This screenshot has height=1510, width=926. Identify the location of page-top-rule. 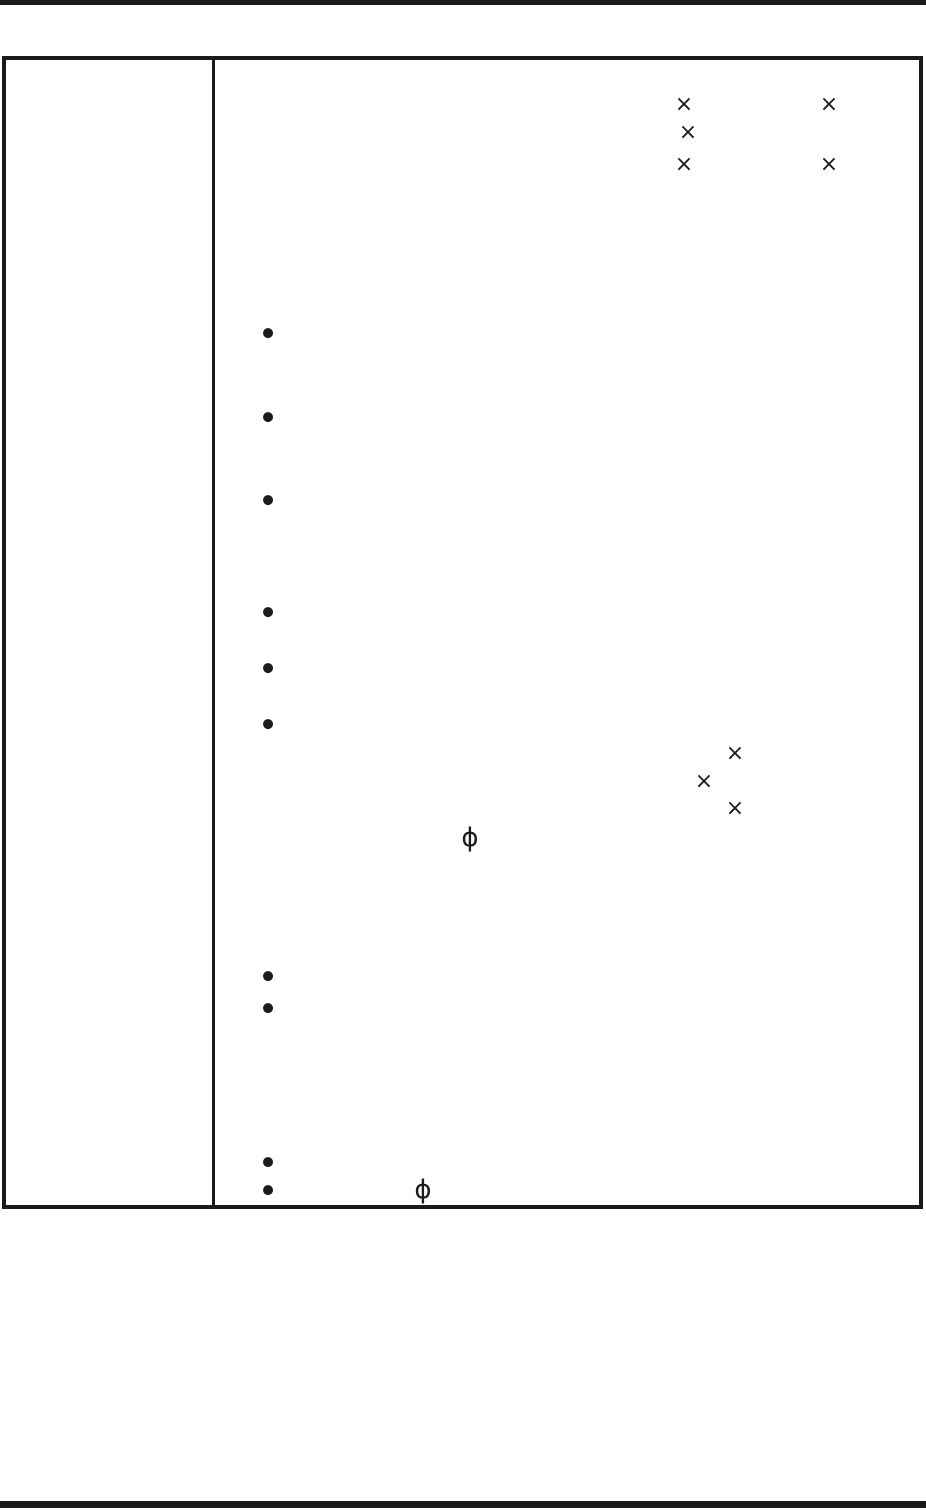
(463, 2).